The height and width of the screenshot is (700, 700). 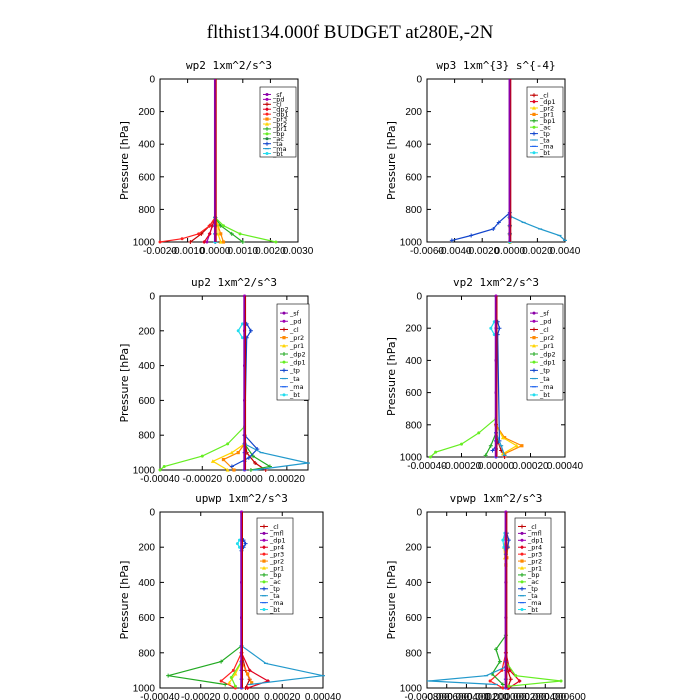 What do you see at coordinates (146, 112) in the screenshot?
I see `y-tick-label: 200` at bounding box center [146, 112].